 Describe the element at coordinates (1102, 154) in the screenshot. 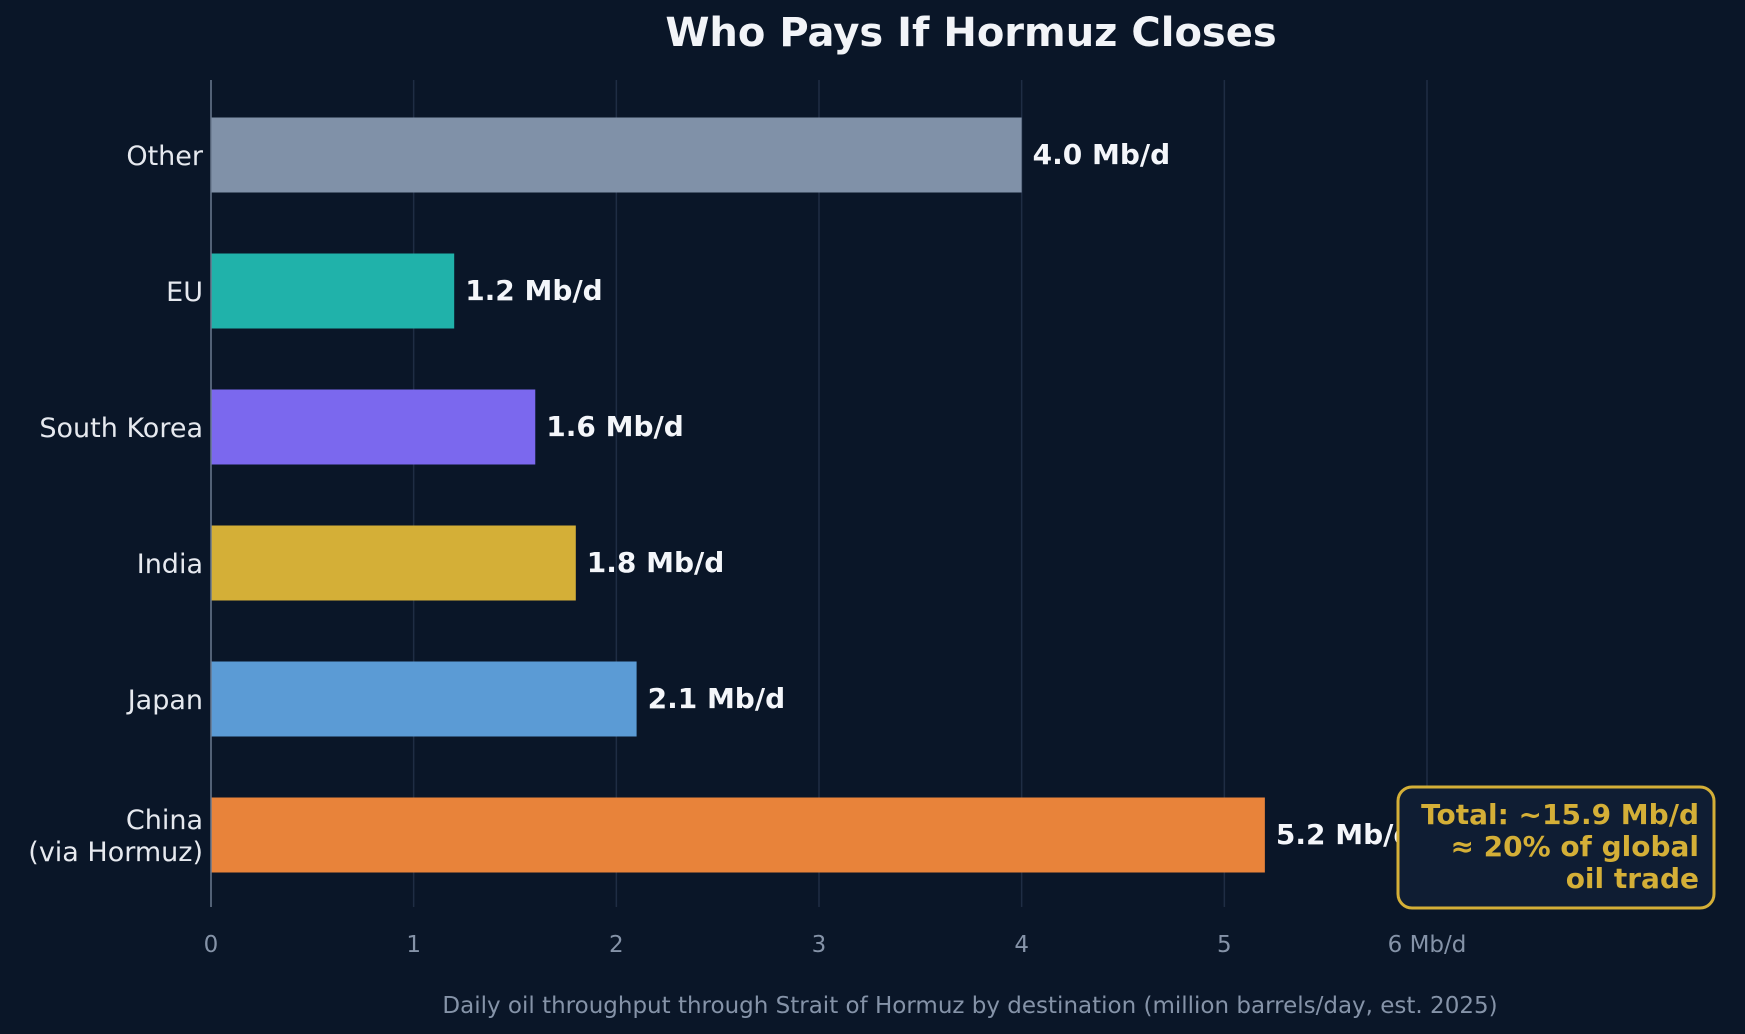

I see `value-label: 4.0 Mb/d` at that location.